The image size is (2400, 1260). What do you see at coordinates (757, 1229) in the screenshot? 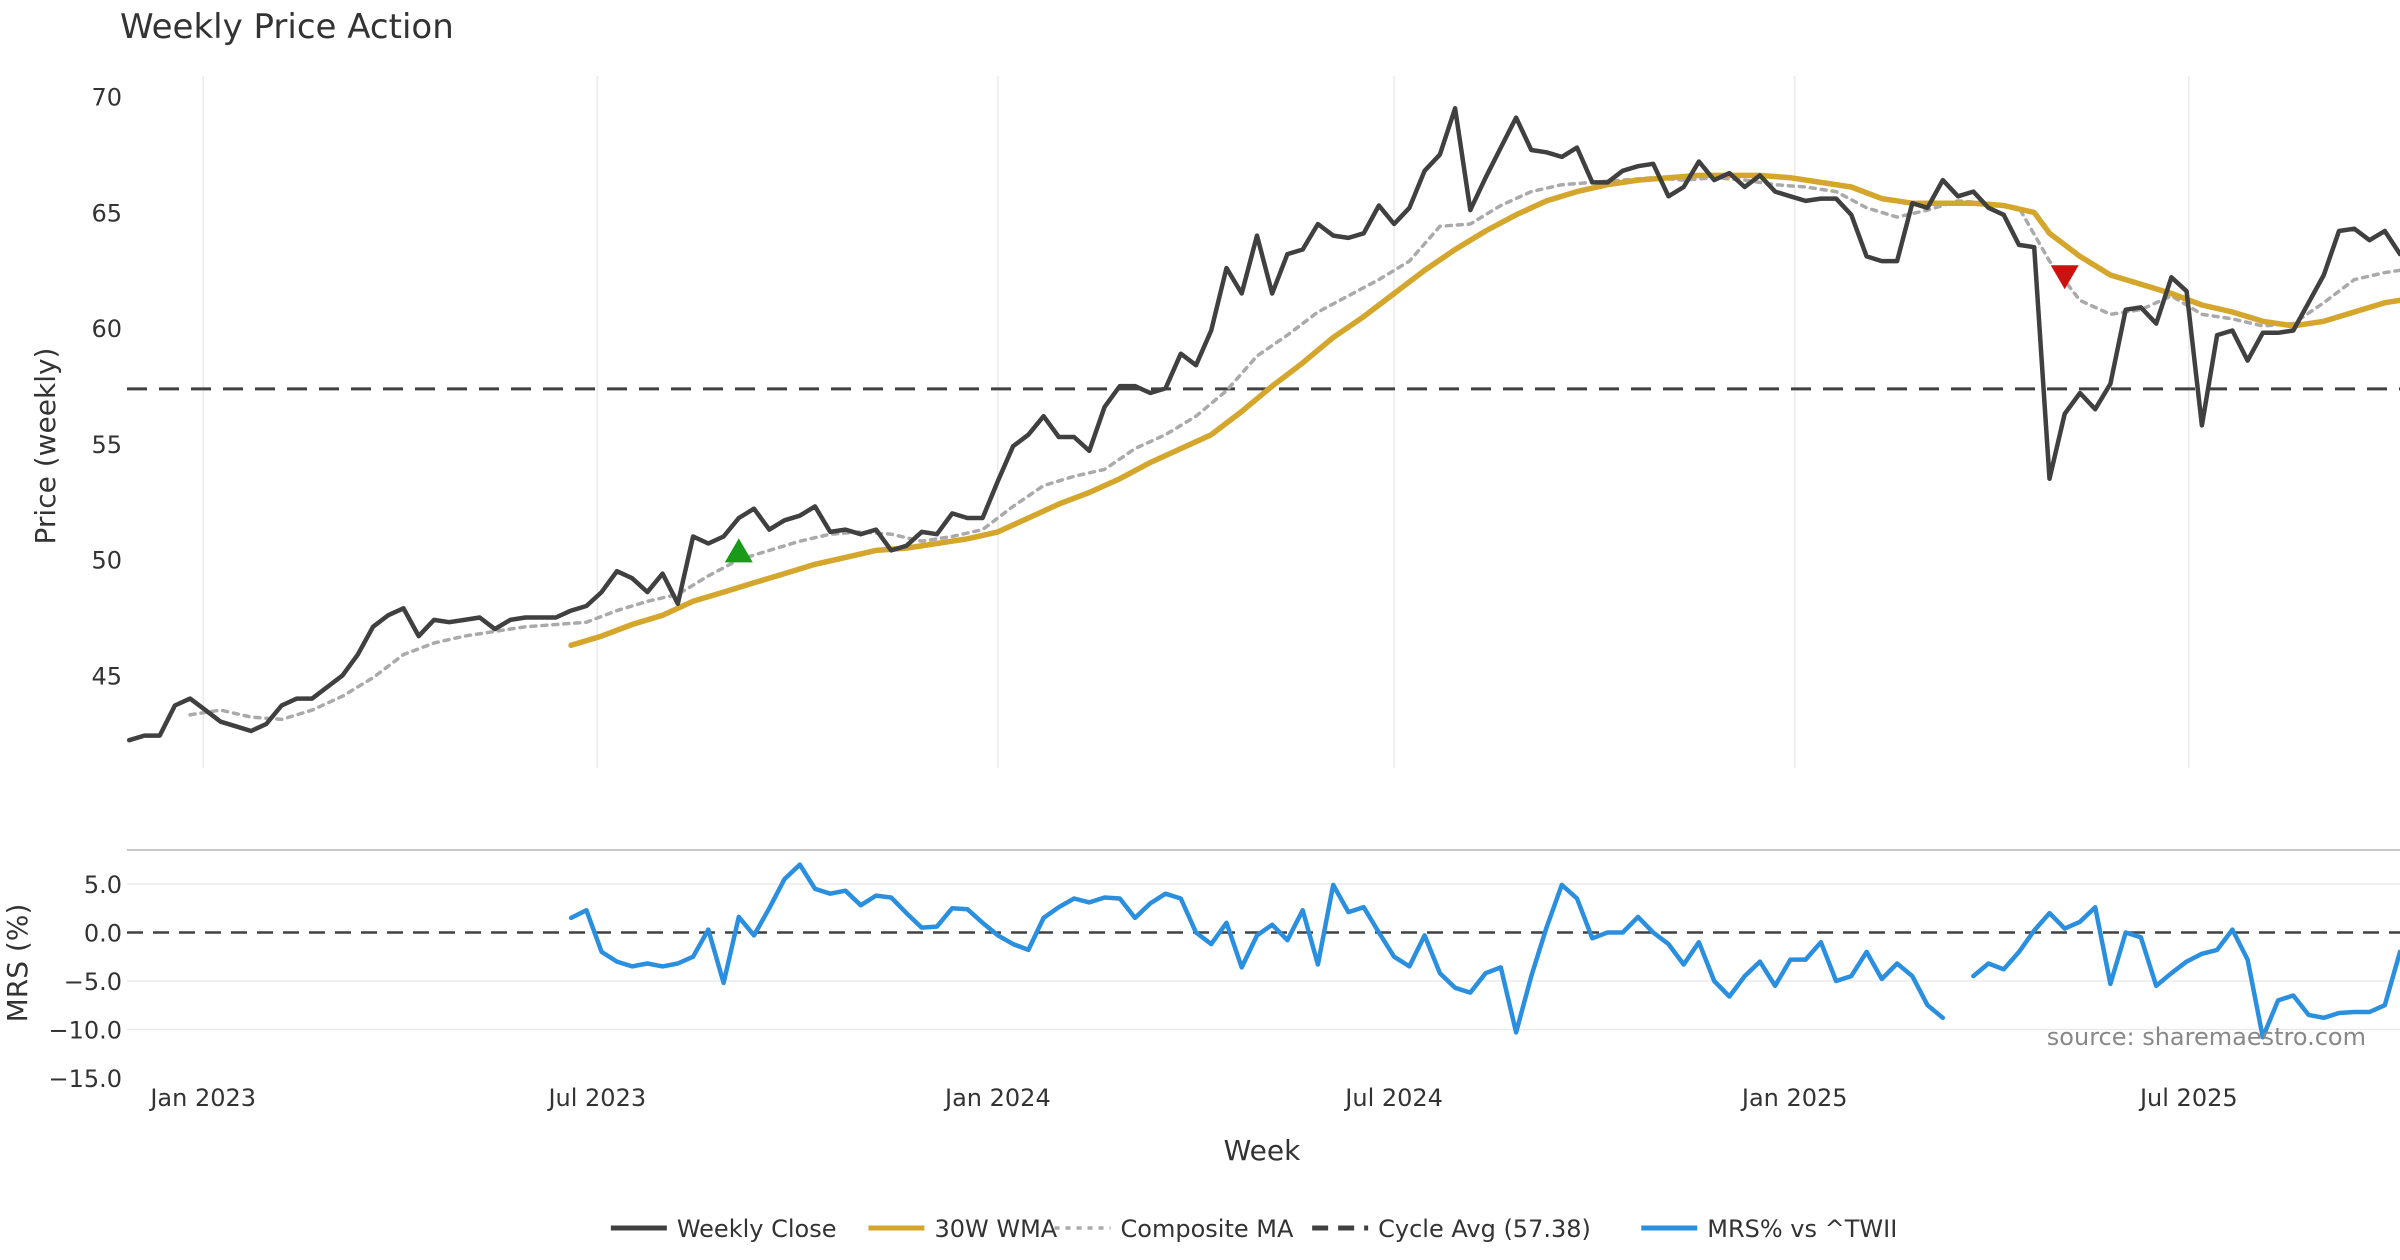
I see `legend-label: Weekly Close` at bounding box center [757, 1229].